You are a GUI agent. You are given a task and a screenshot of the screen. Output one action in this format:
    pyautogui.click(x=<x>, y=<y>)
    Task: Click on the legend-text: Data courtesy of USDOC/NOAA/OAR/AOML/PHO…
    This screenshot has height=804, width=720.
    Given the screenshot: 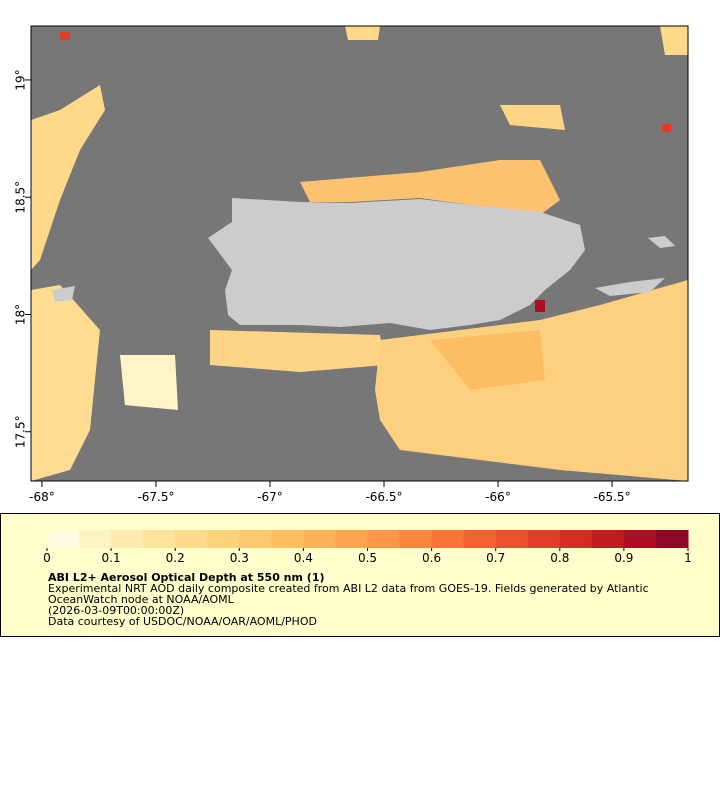 What is the action you would take?
    pyautogui.click(x=182, y=621)
    